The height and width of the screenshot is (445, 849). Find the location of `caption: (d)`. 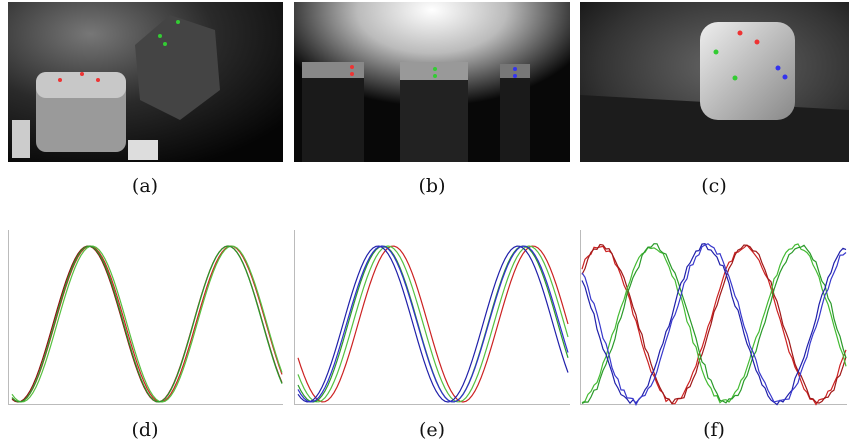

caption: (d) is located at coordinates (145, 430).